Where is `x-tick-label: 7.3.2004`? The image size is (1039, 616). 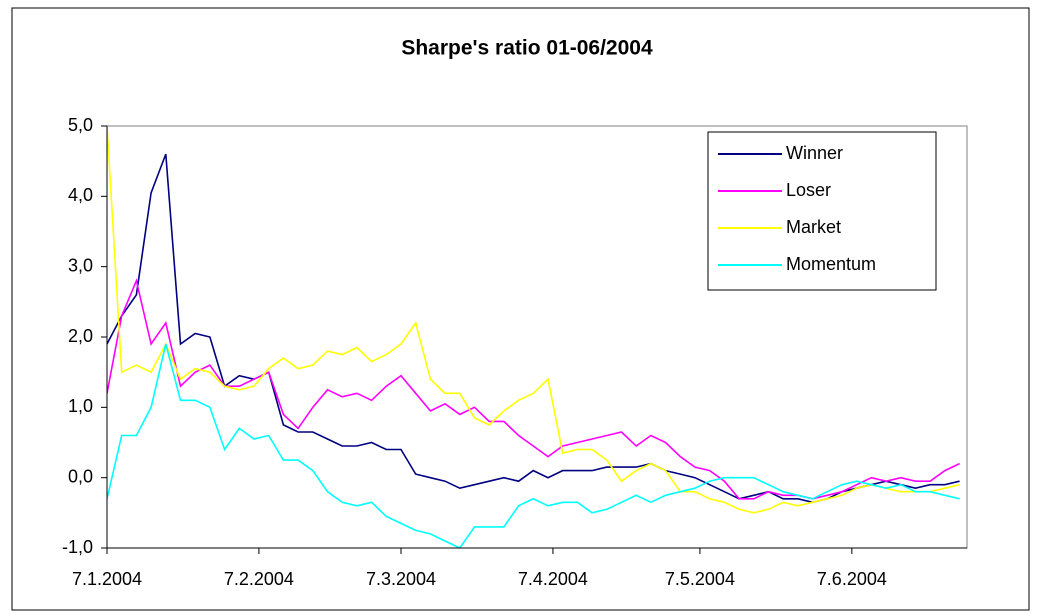 x-tick-label: 7.3.2004 is located at coordinates (401, 579).